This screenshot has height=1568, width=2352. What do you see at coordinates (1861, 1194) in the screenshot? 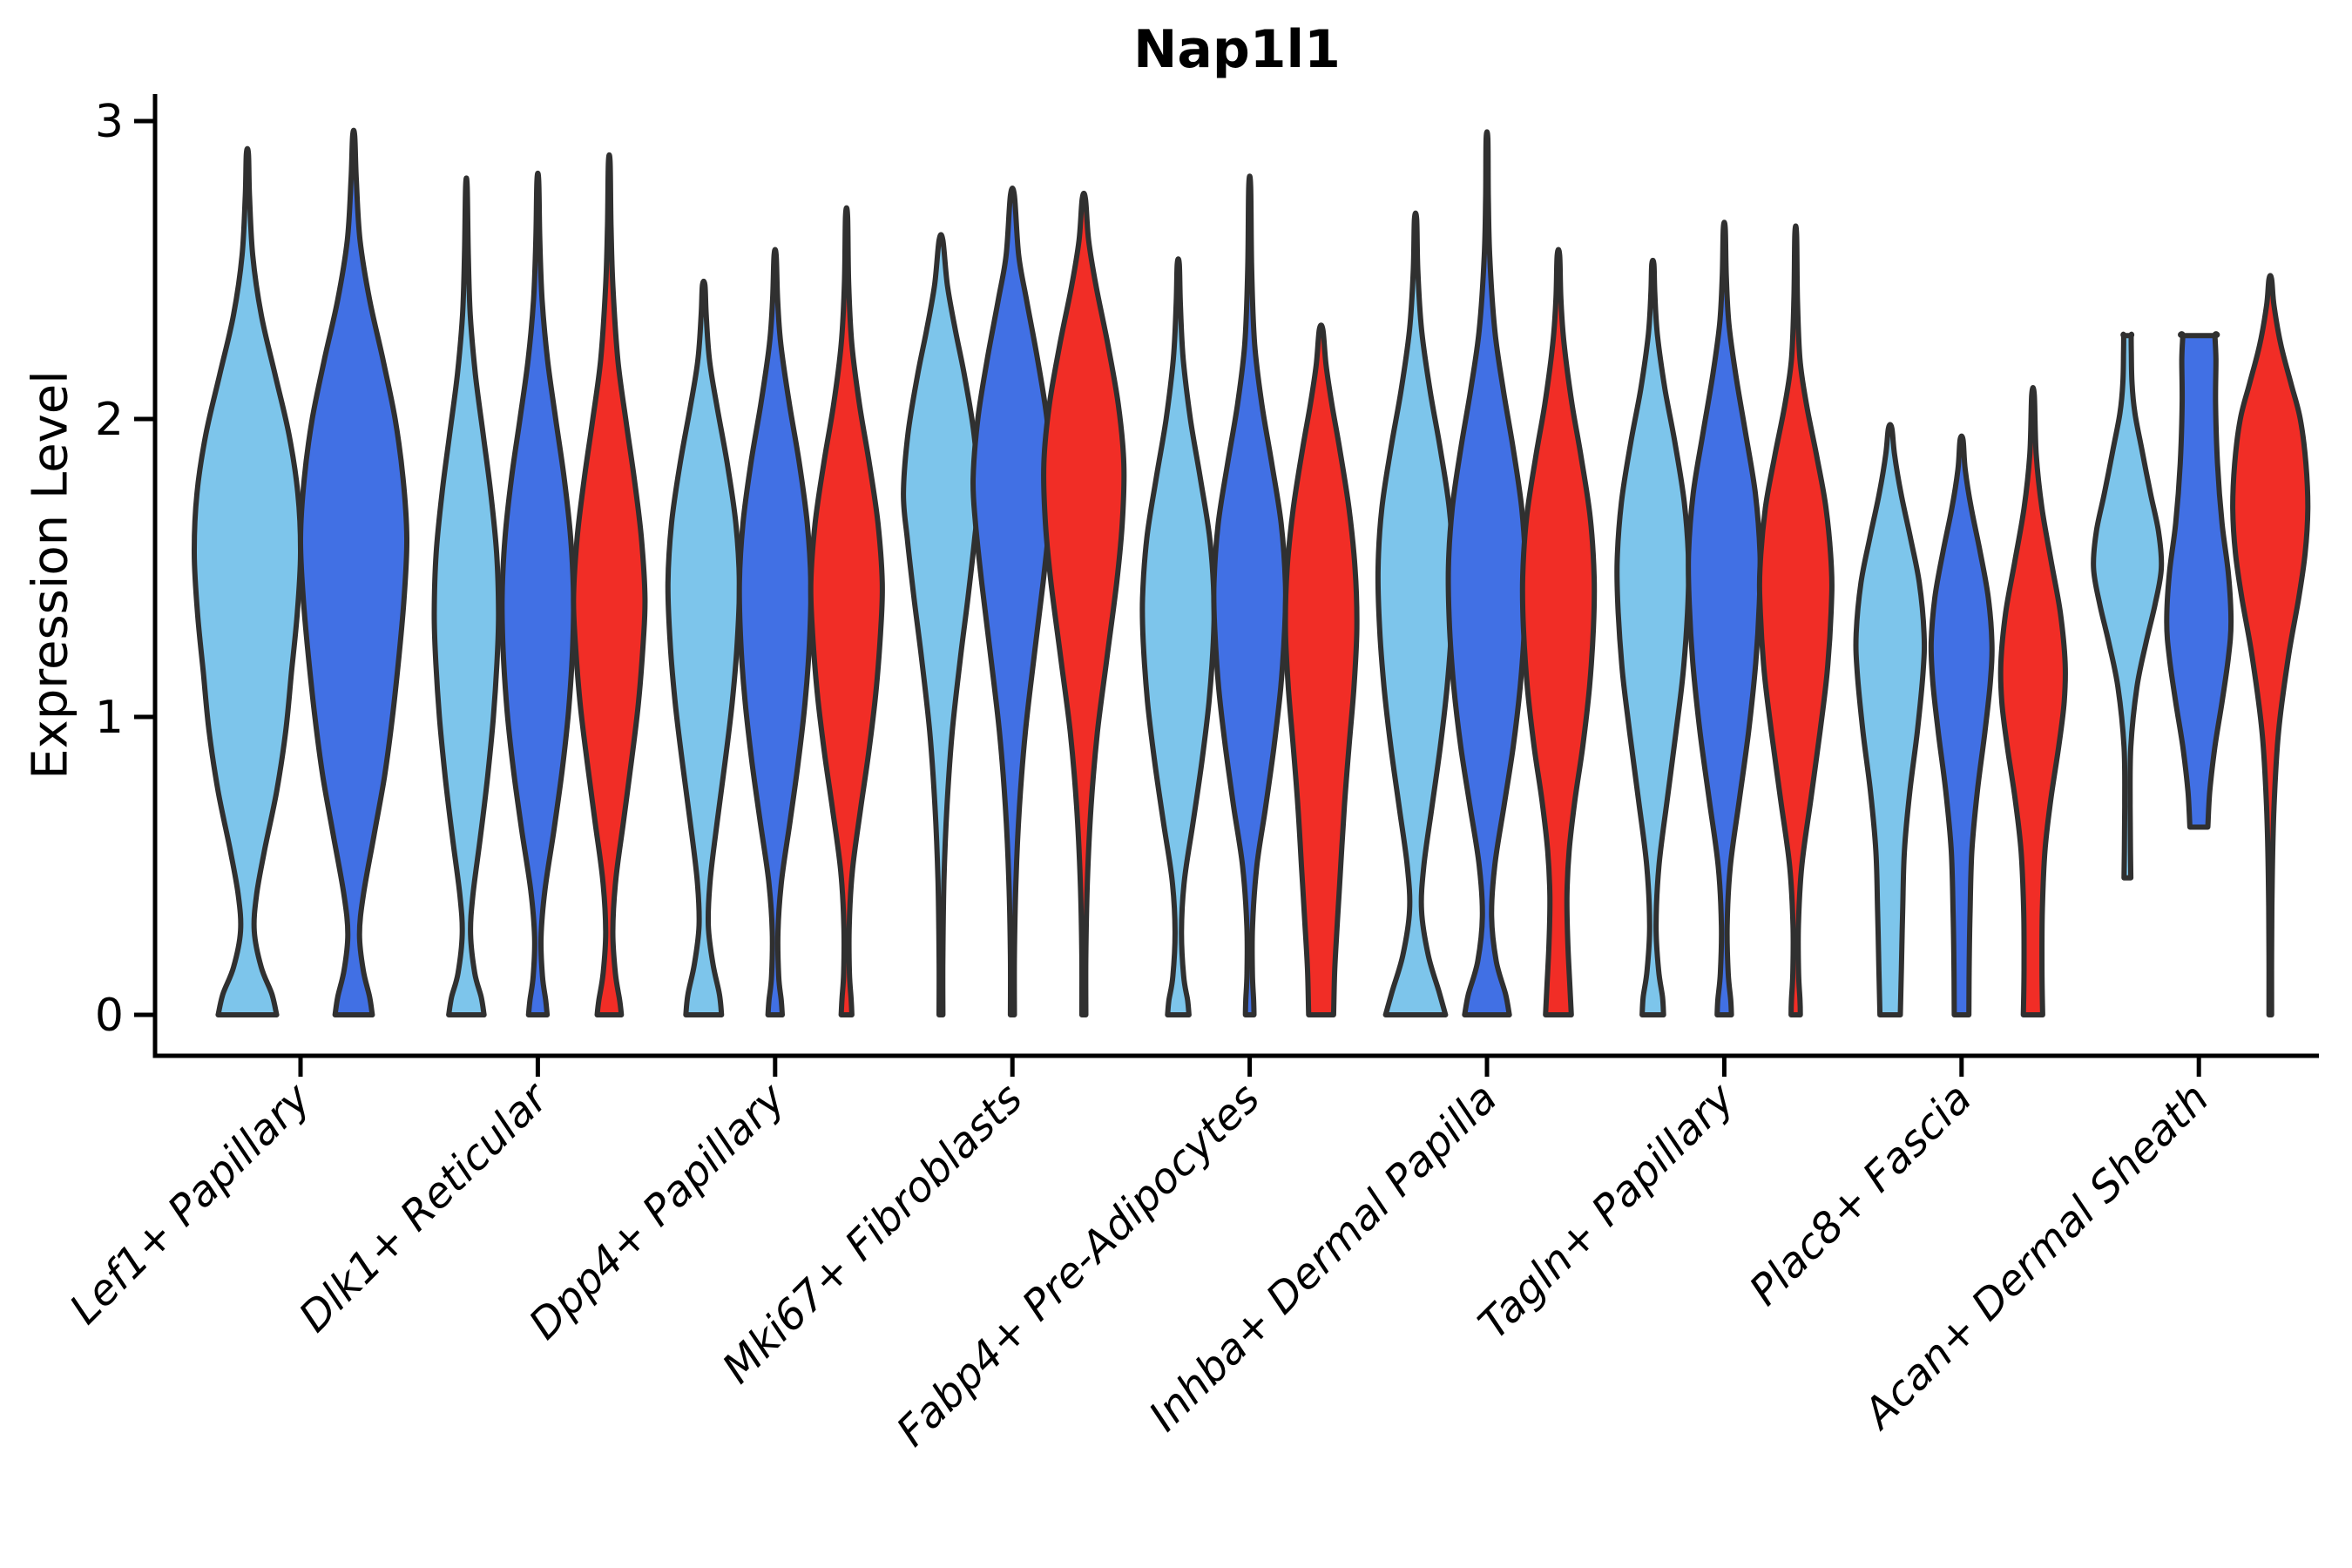
I see `x-tick-label: Plac8+ Fascia` at bounding box center [1861, 1194].